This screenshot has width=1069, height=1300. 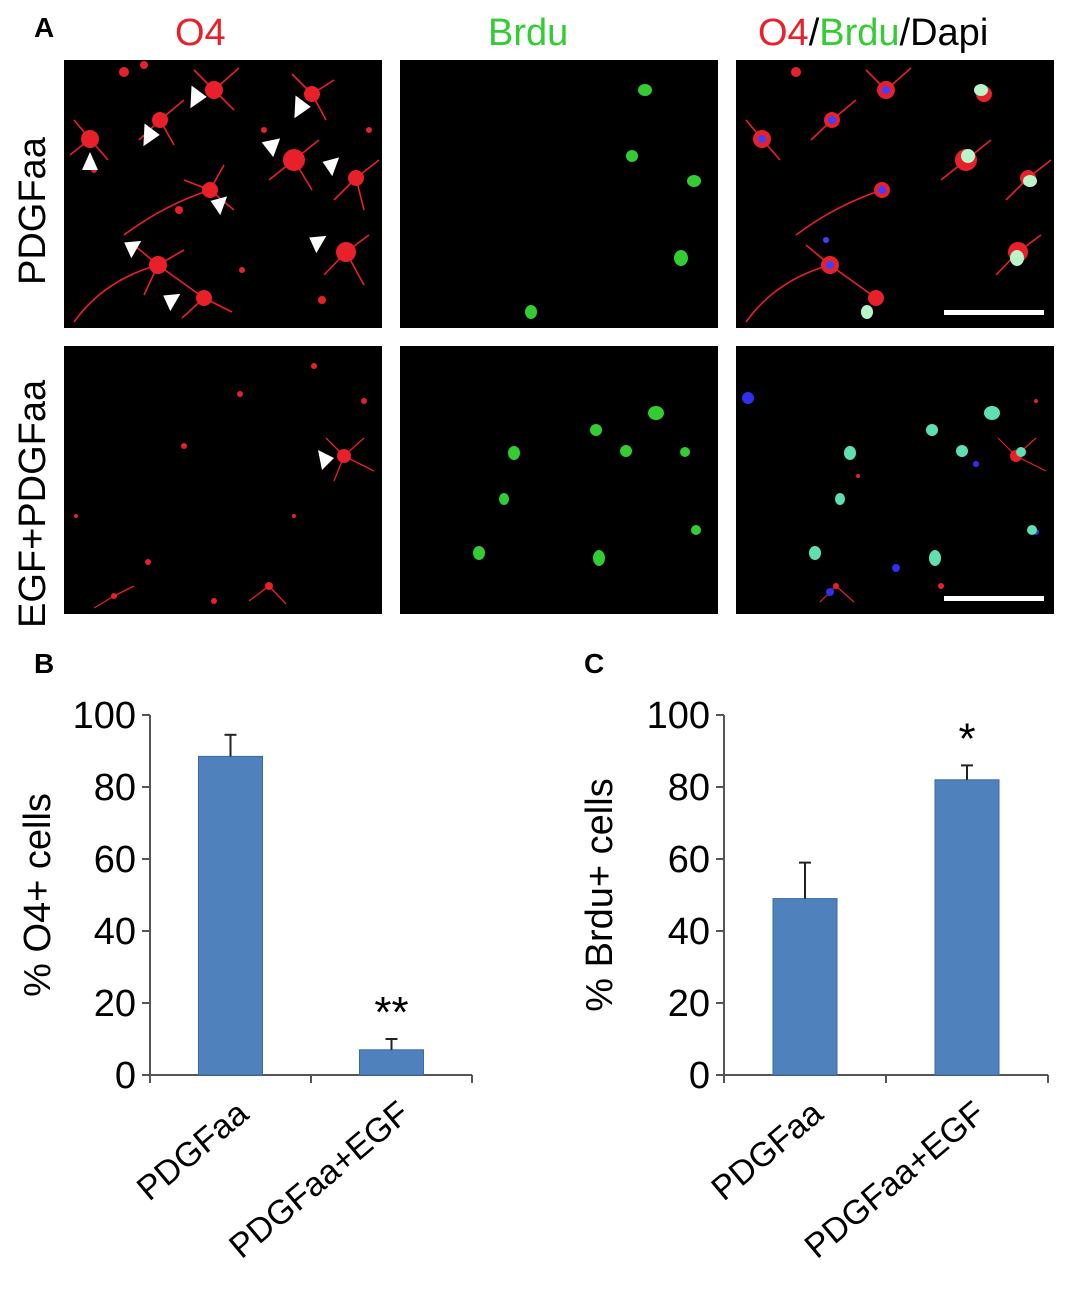 I want to click on micrograph-egf-pdgfaa-o4, so click(x=223, y=480).